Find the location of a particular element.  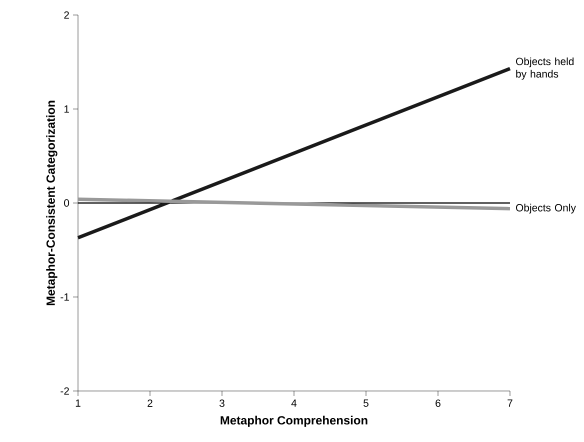

series-label: Objects held by hands is located at coordinates (545, 68).